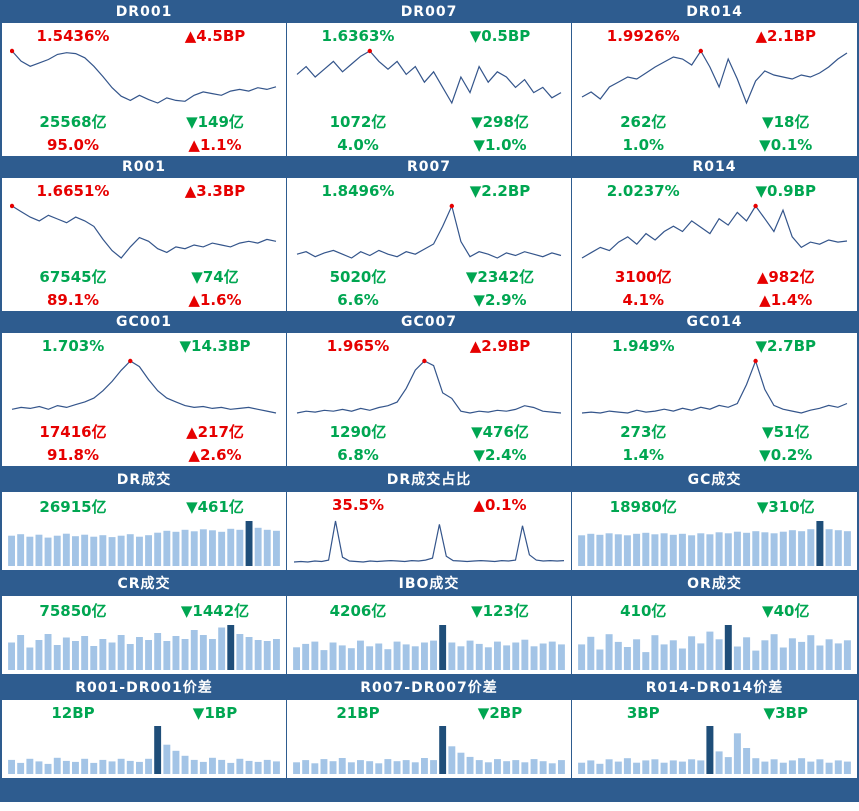  Describe the element at coordinates (73, 300) in the screenshot. I see `share-value: 89.1%` at that location.